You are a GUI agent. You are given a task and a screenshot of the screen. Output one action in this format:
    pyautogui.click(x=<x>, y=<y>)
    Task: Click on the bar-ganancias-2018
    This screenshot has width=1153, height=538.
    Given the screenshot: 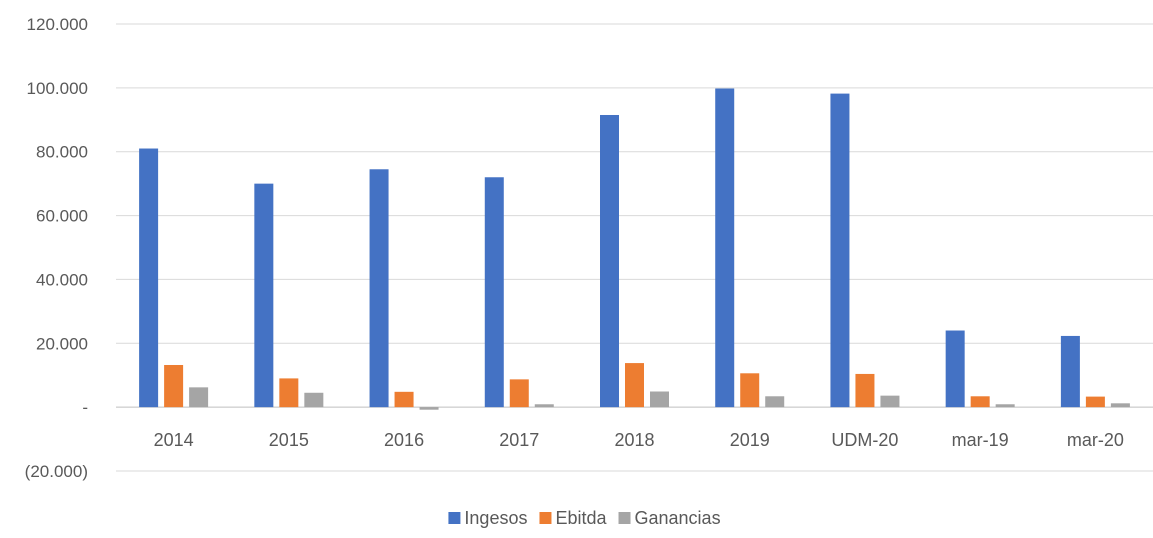 What is the action you would take?
    pyautogui.click(x=659, y=399)
    